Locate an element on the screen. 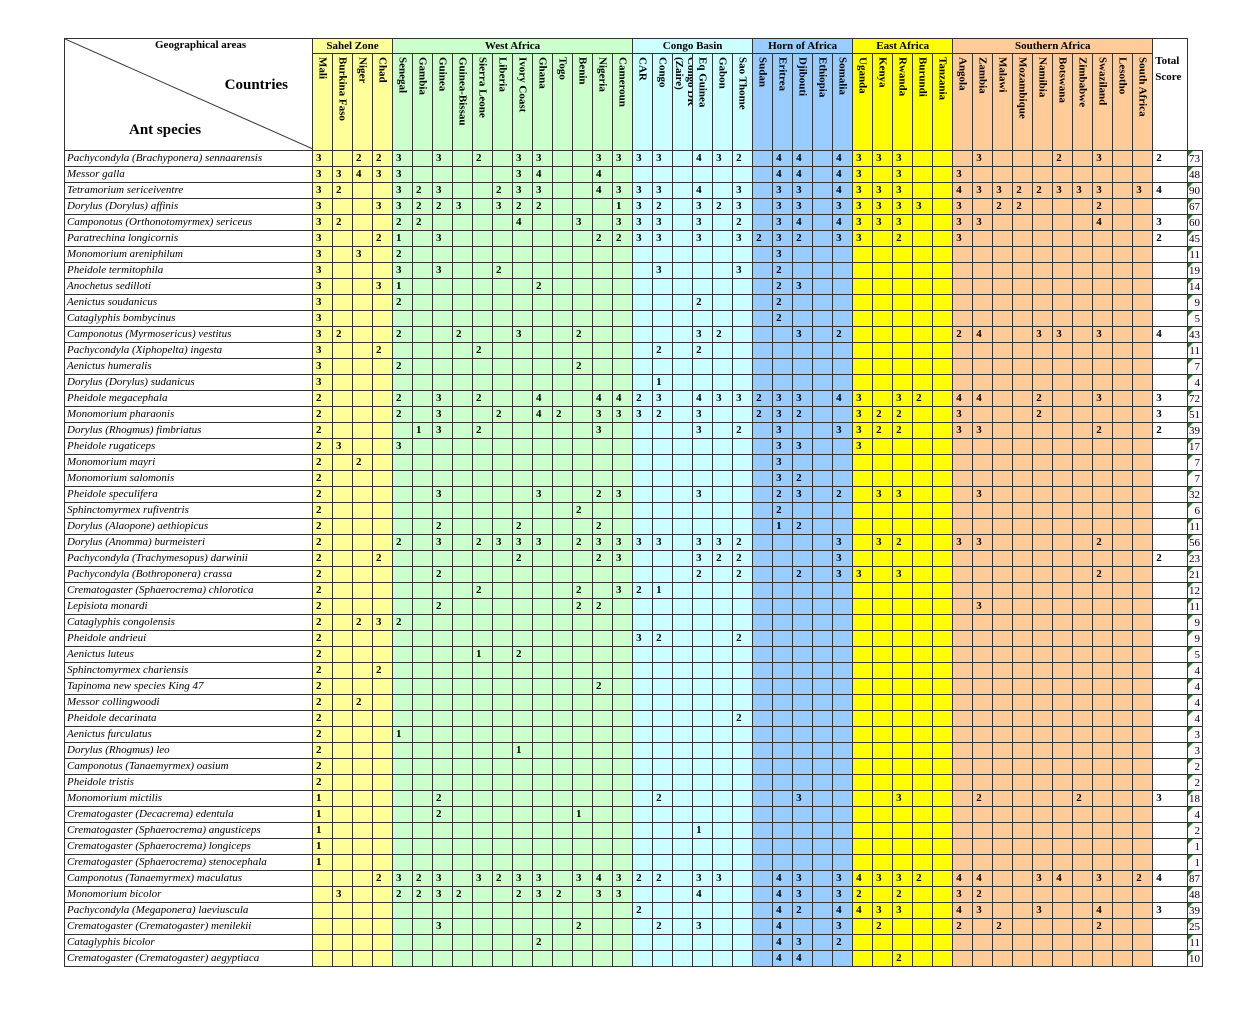 The height and width of the screenshot is (1026, 1254). species-name: Aenictus soudanicus is located at coordinates (188, 302).